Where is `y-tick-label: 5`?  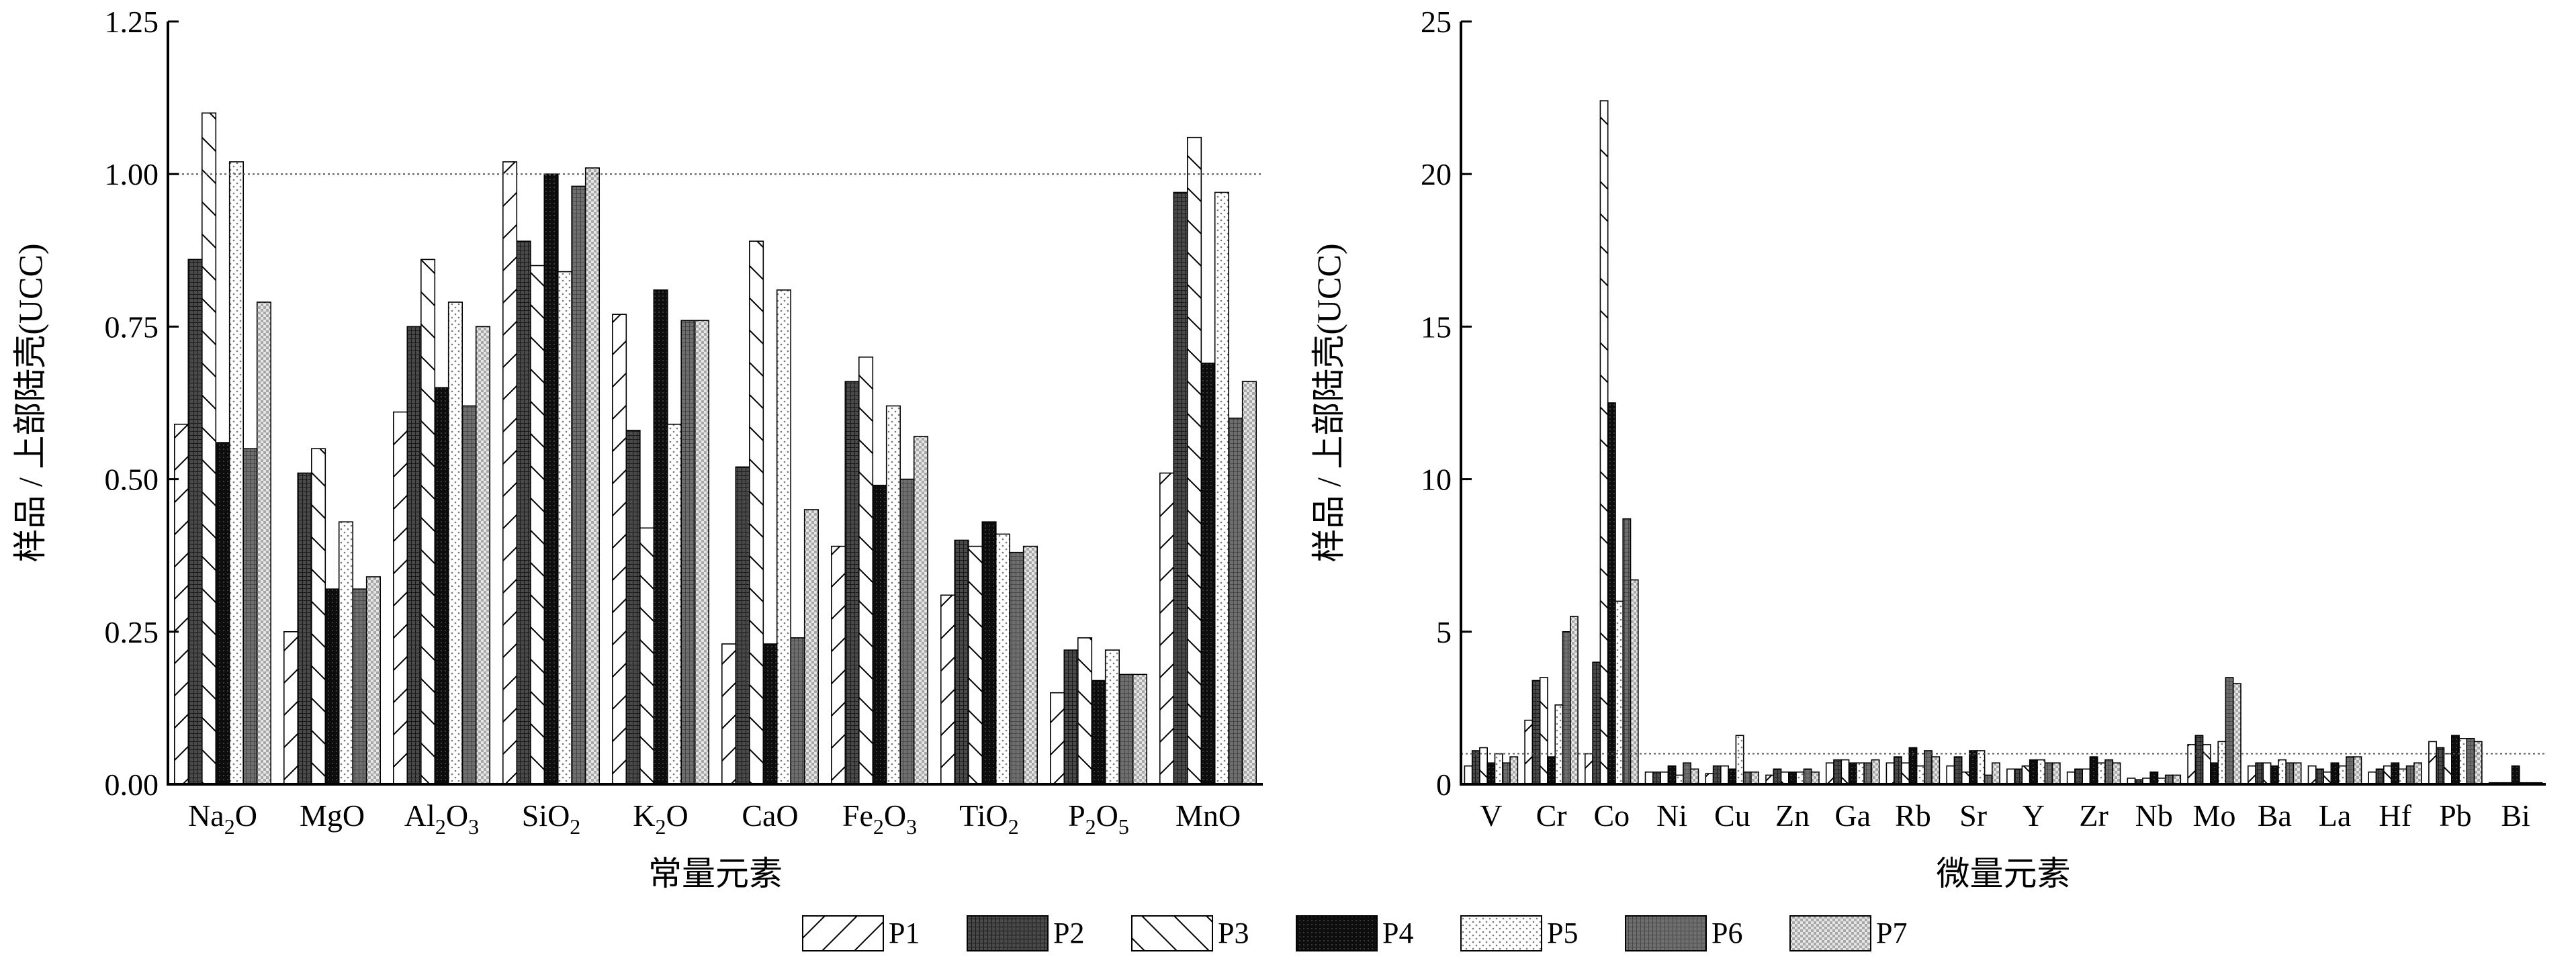
y-tick-label: 5 is located at coordinates (1444, 632).